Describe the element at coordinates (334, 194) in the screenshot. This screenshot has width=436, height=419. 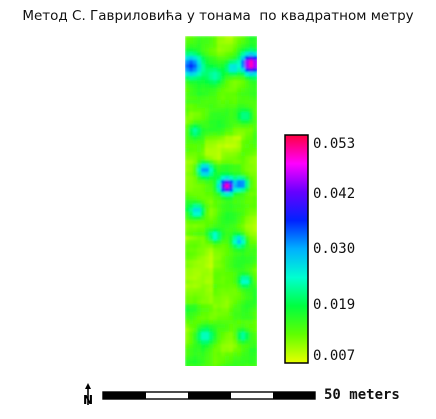
I see `legend-label-2: 0.042` at that location.